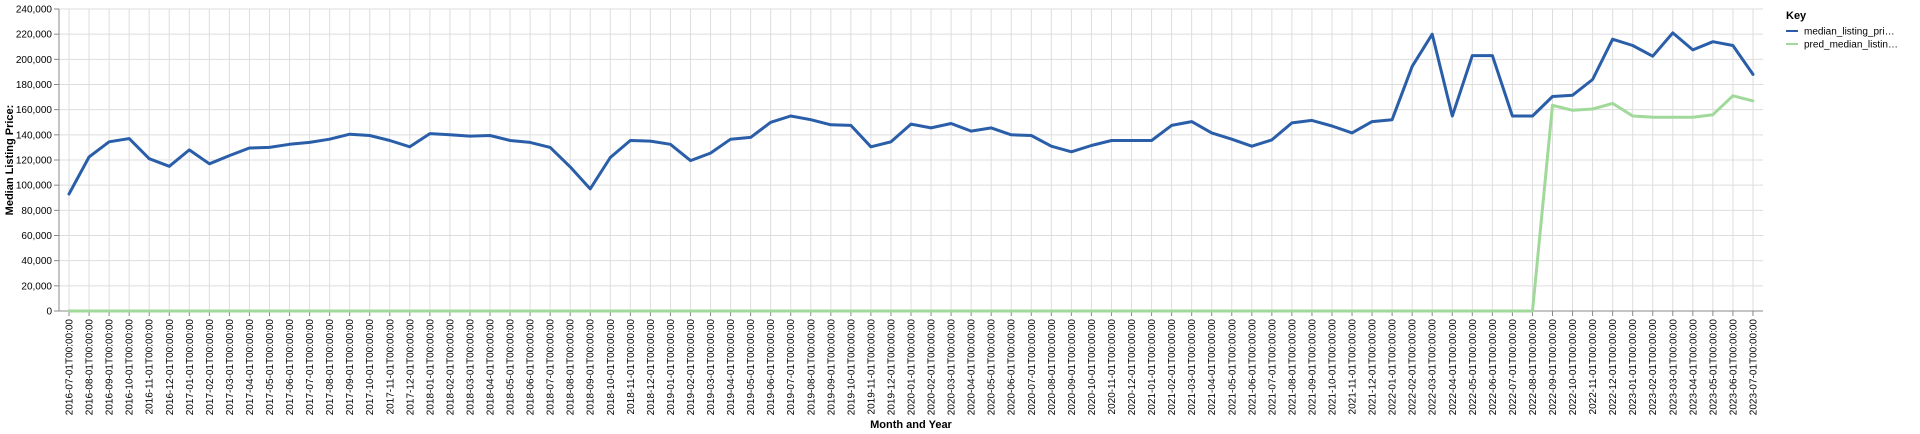  What do you see at coordinates (90, 367) in the screenshot?
I see `x-tick-label: 2016-08-01T00:00:00` at bounding box center [90, 367].